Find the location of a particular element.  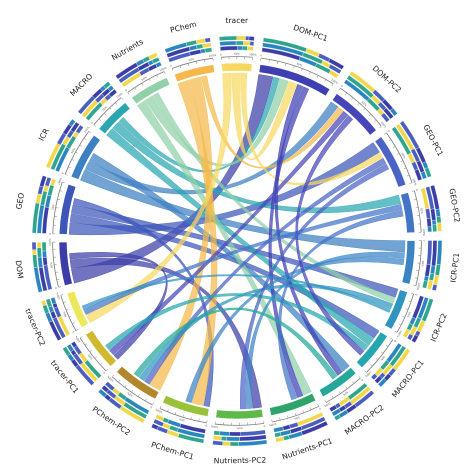

chord-link-macro-to-geo-pc2 is located at coordinates (257, 167).